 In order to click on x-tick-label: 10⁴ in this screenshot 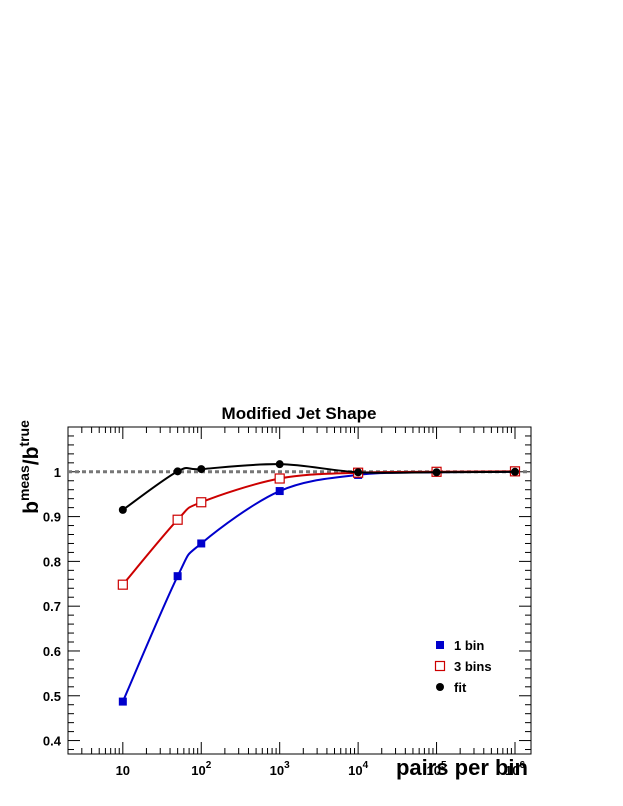, I will do `click(358, 769)`.